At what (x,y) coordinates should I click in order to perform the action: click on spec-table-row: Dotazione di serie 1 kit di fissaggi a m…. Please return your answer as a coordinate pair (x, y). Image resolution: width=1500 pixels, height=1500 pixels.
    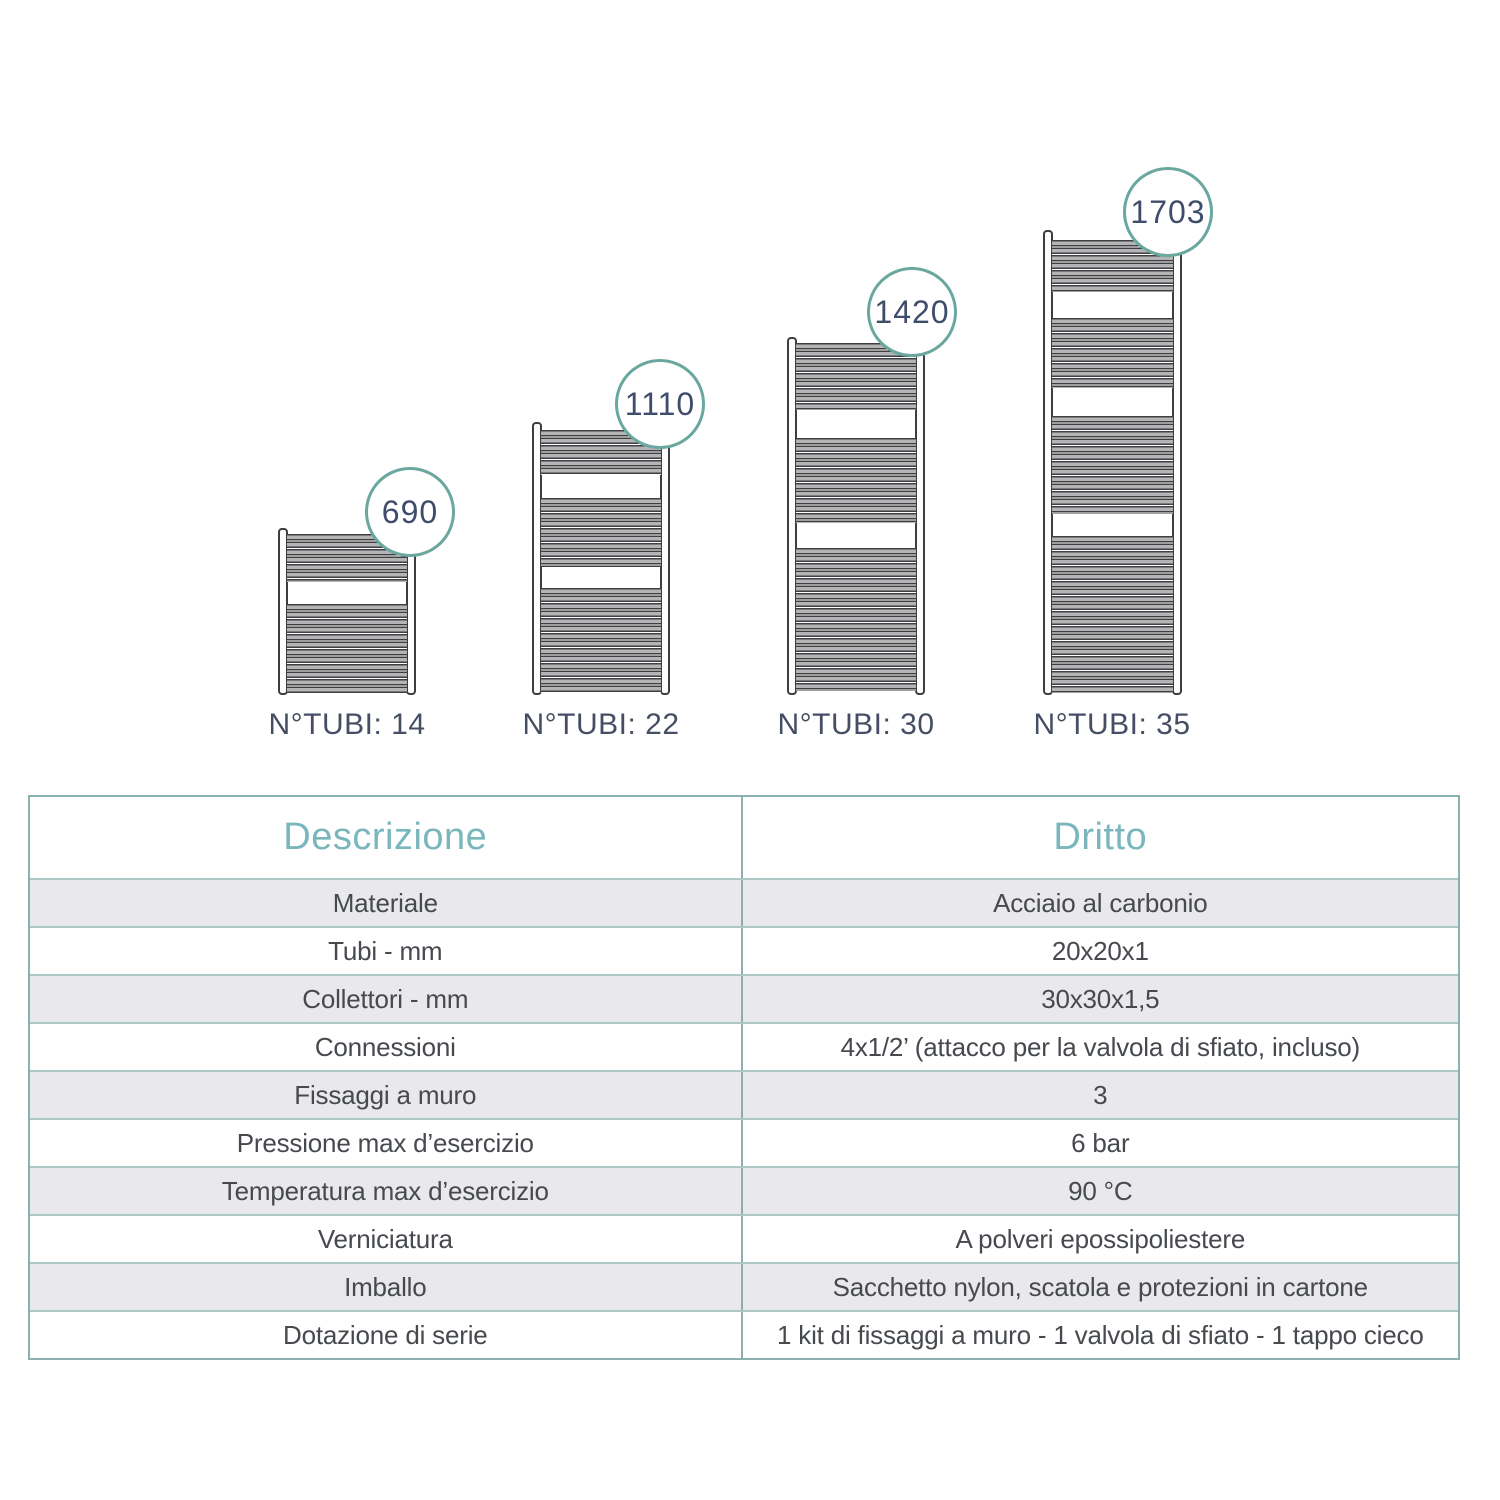
    Looking at the image, I should click on (744, 1334).